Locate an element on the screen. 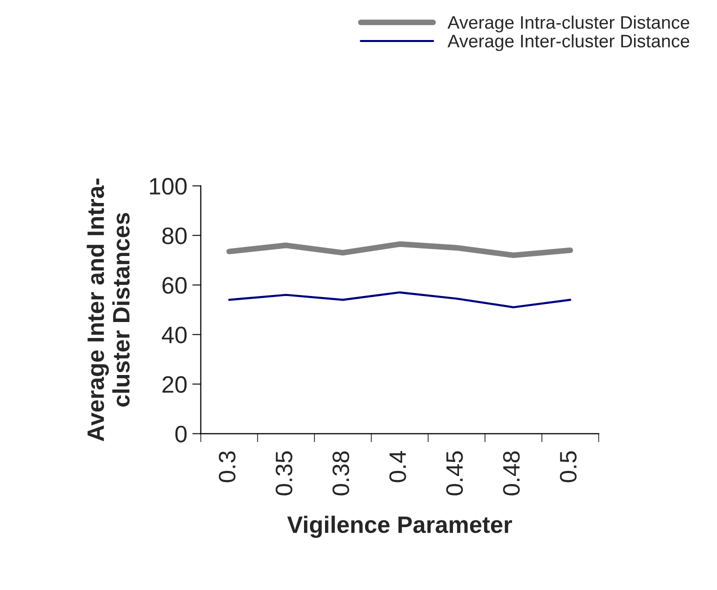  x-tick-label: 0.38 is located at coordinates (341, 473).